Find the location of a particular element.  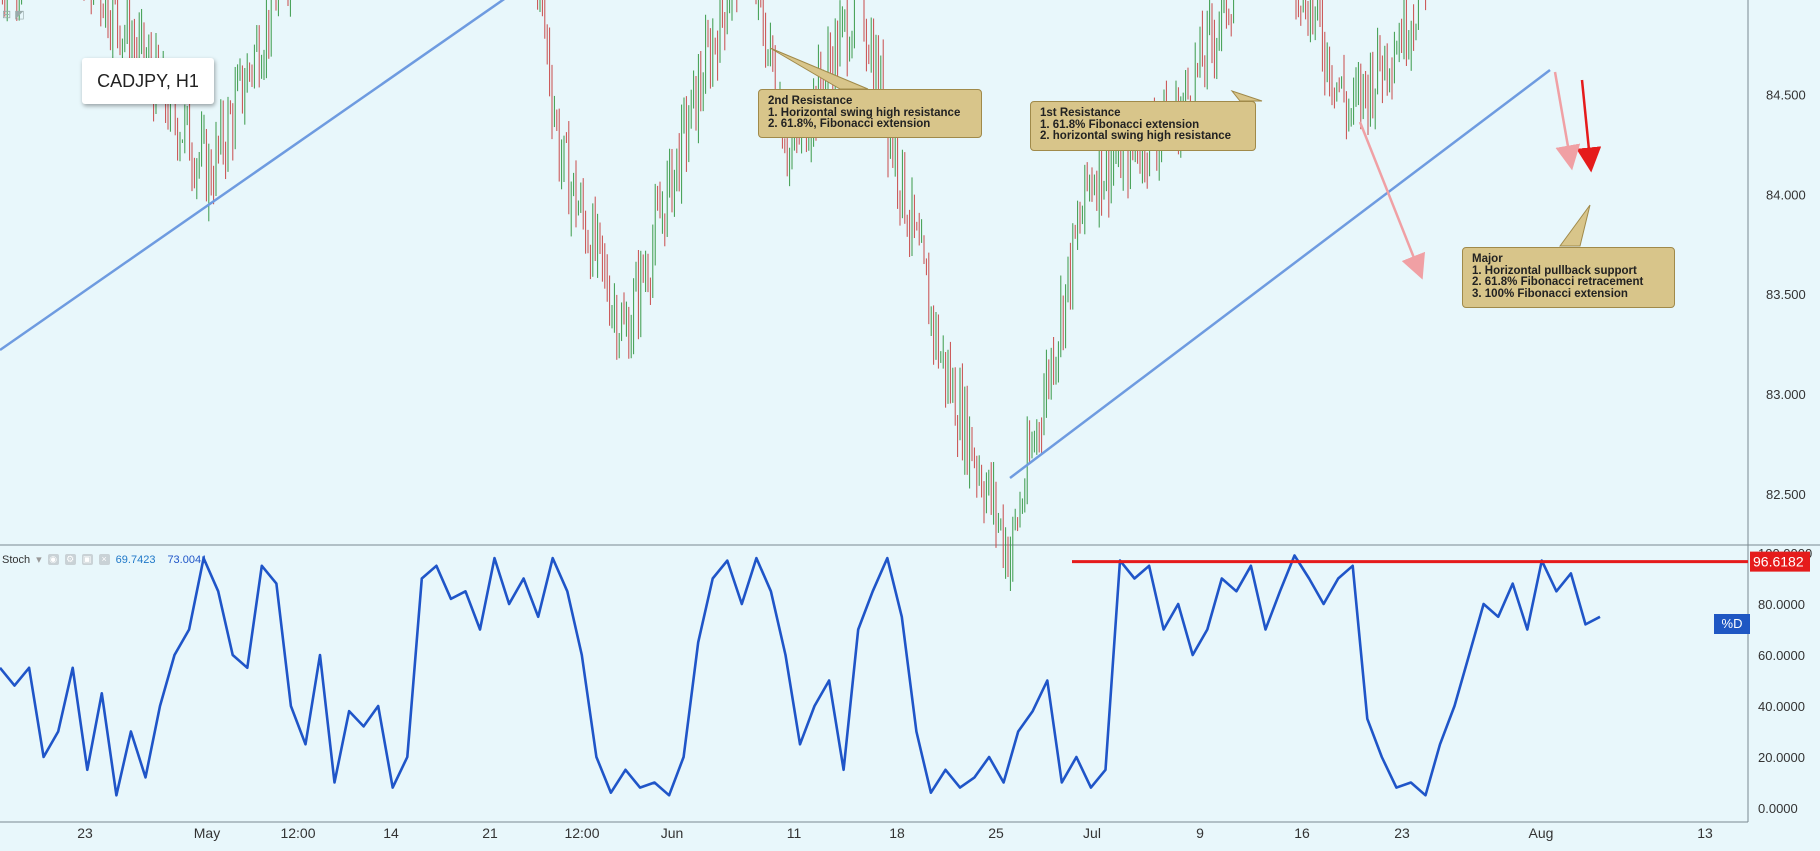

stoch-tick-label: 80.0000 is located at coordinates (1781, 604).